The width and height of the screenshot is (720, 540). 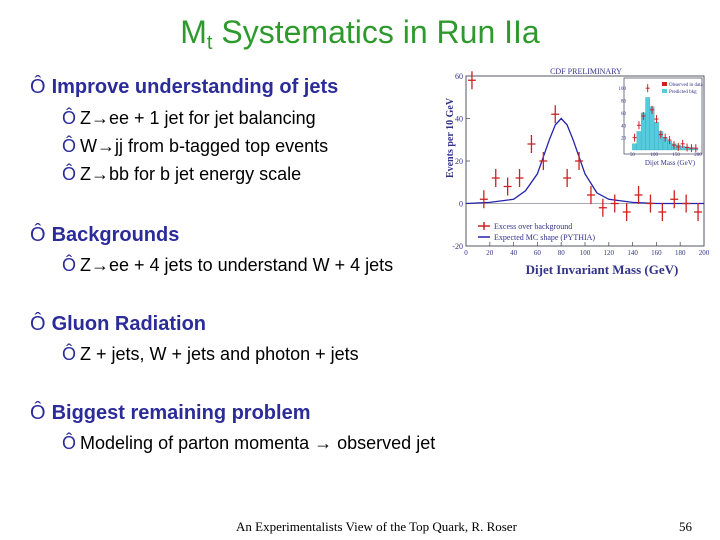 What do you see at coordinates (459, 161) in the screenshot?
I see `y-tick-label: 20` at bounding box center [459, 161].